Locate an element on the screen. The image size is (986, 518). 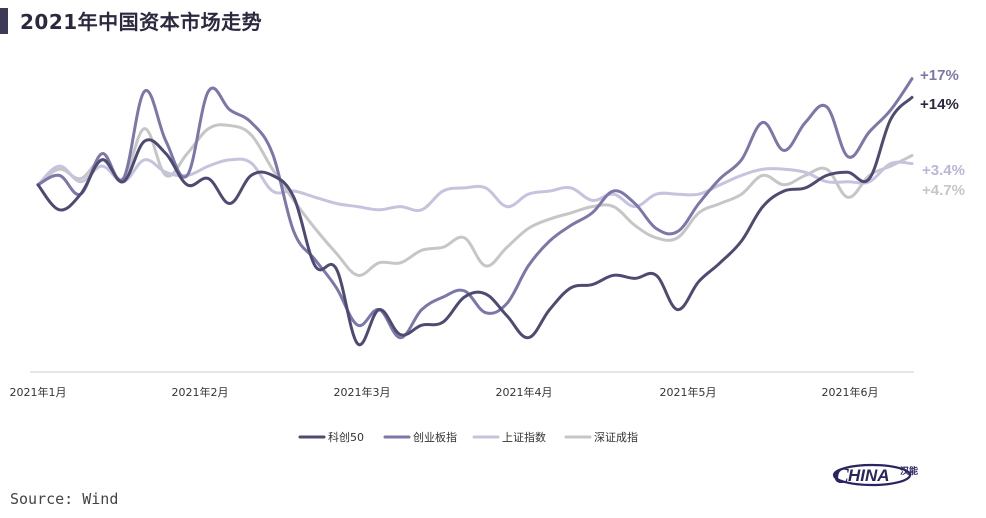
end-label-科创50: +14% is located at coordinates (939, 104).